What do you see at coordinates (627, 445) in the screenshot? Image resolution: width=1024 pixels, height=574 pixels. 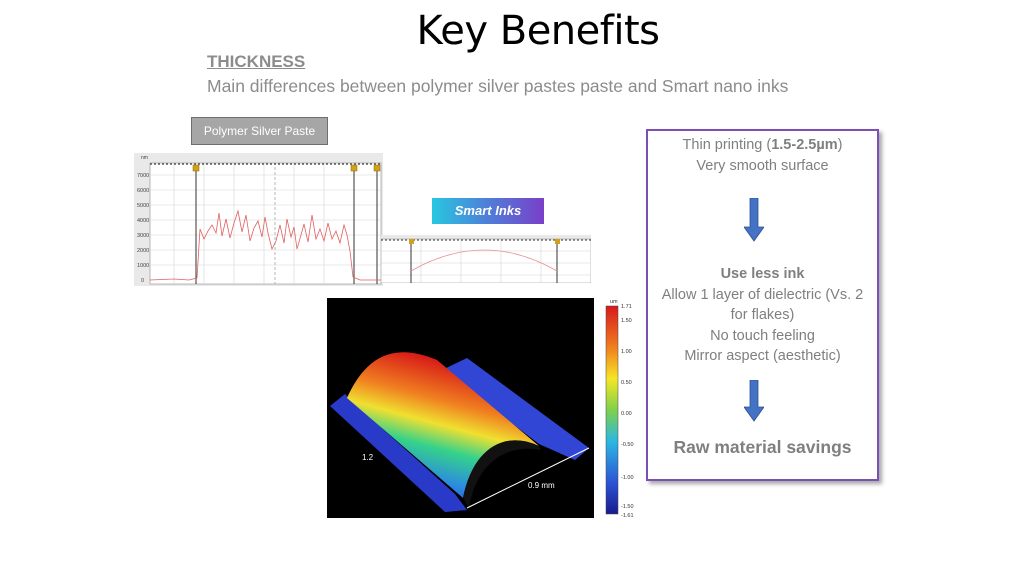 I see `colorbar-tick: -0.50` at bounding box center [627, 445].